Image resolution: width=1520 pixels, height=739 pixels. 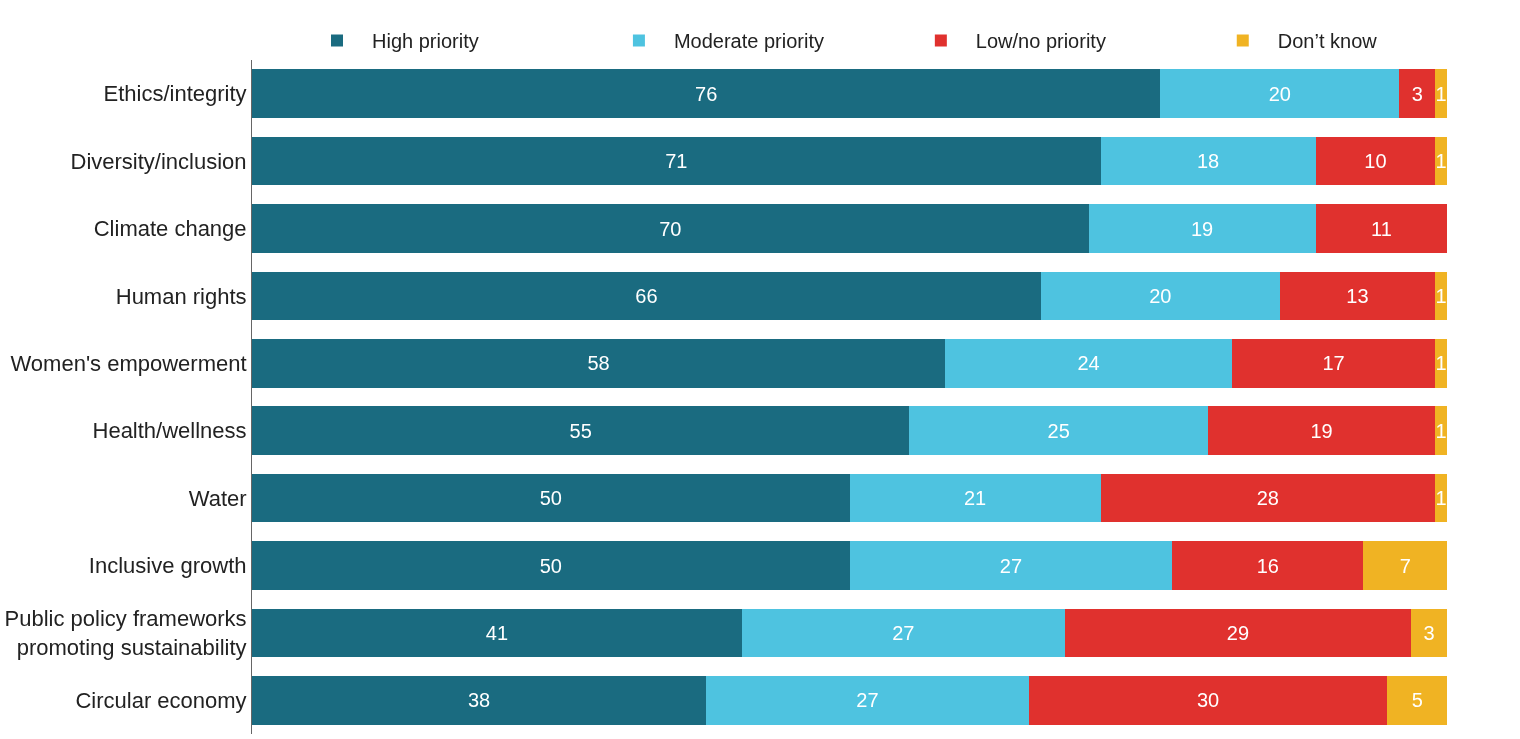 I want to click on legend-label: Moderate priority, so click(x=748, y=41).